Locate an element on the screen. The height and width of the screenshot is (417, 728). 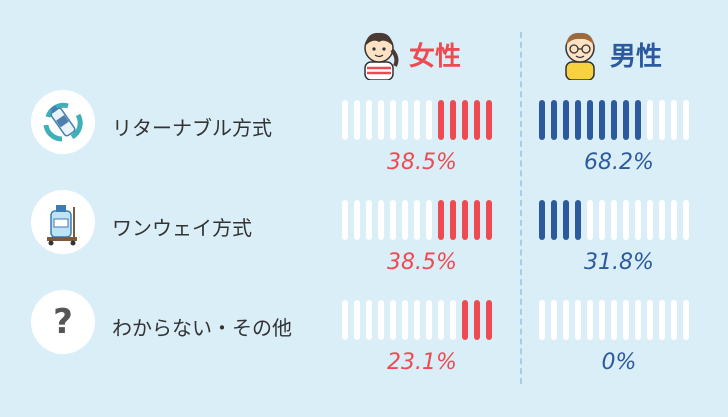
male-pct-returnable: 68.2% is located at coordinates (619, 162).